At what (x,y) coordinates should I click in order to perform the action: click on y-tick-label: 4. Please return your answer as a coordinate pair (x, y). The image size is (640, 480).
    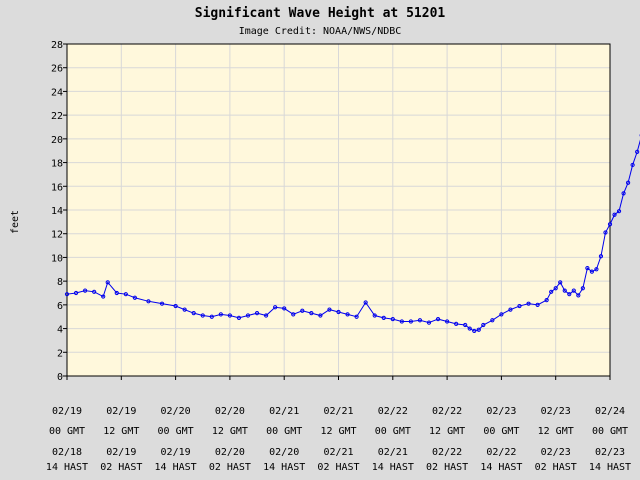
    Looking at the image, I should click on (60, 330).